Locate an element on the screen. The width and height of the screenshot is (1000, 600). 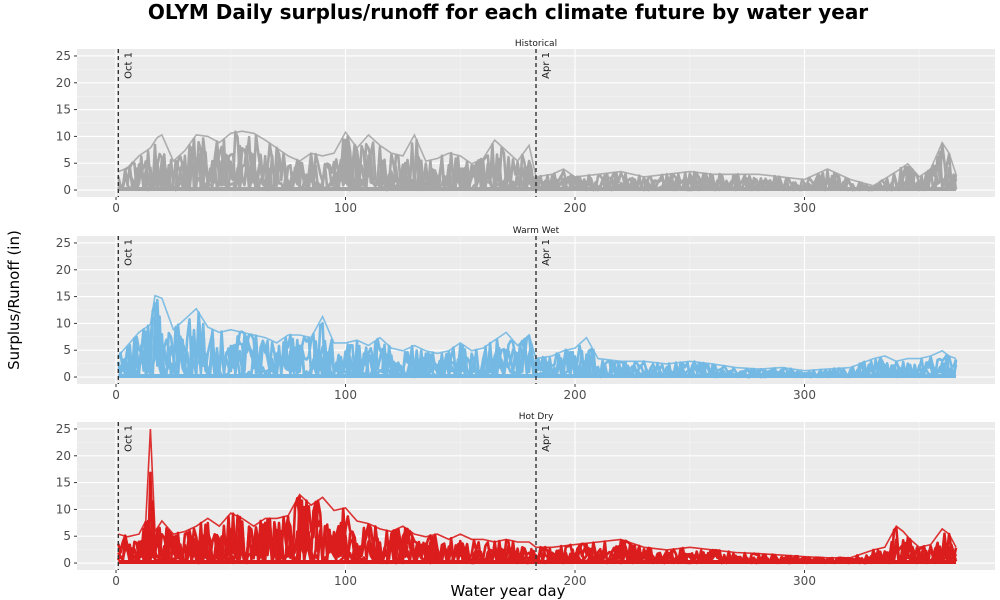
panel-strip-label: Hot Dry is located at coordinates (536, 417).